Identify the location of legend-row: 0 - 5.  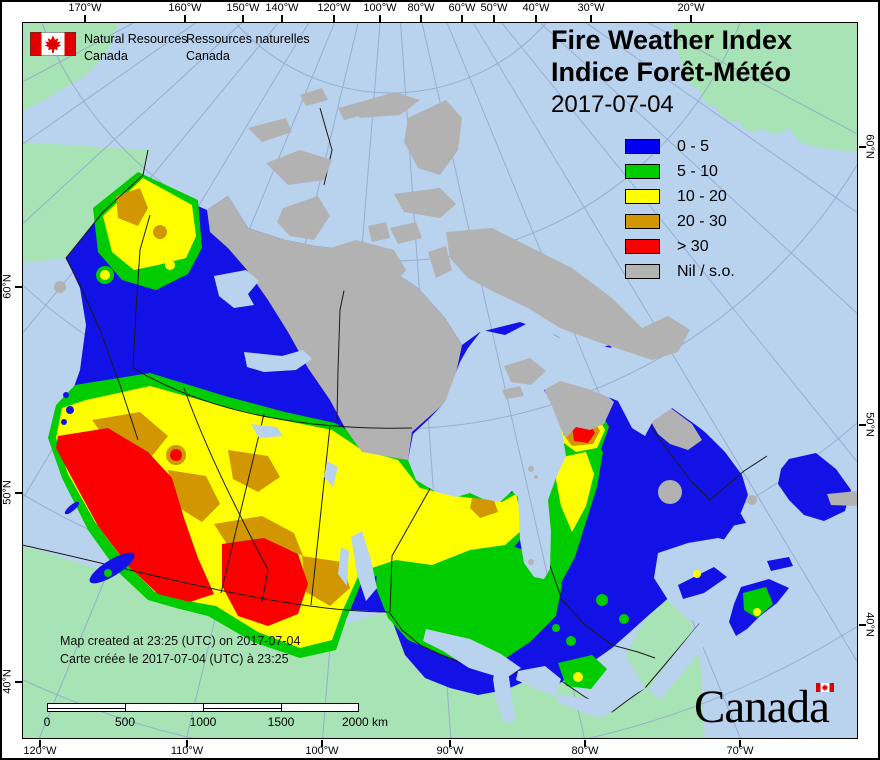
(680, 146).